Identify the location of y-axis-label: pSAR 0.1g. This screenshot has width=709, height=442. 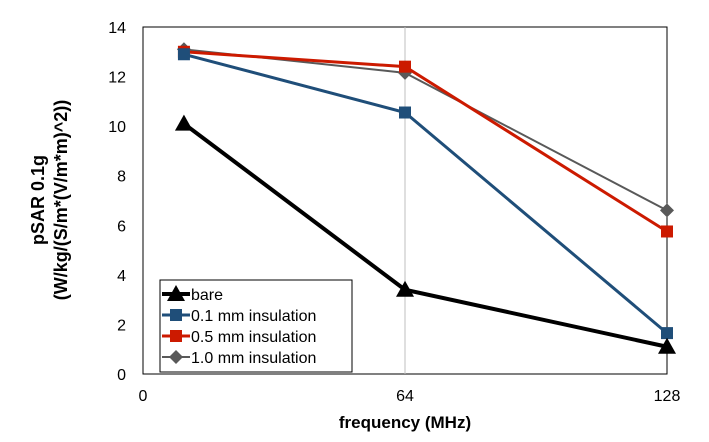
(38, 200).